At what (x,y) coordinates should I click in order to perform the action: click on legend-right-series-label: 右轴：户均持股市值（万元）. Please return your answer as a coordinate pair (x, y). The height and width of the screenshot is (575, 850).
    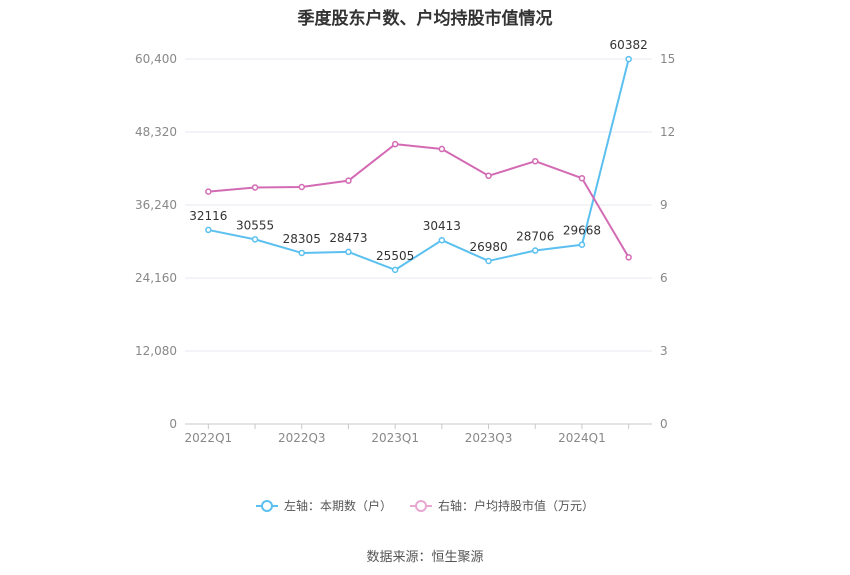
    Looking at the image, I should click on (516, 506).